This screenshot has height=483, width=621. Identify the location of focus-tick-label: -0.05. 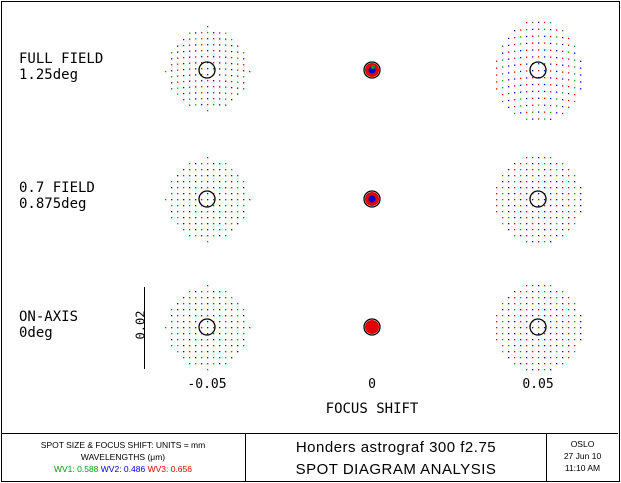
(207, 384).